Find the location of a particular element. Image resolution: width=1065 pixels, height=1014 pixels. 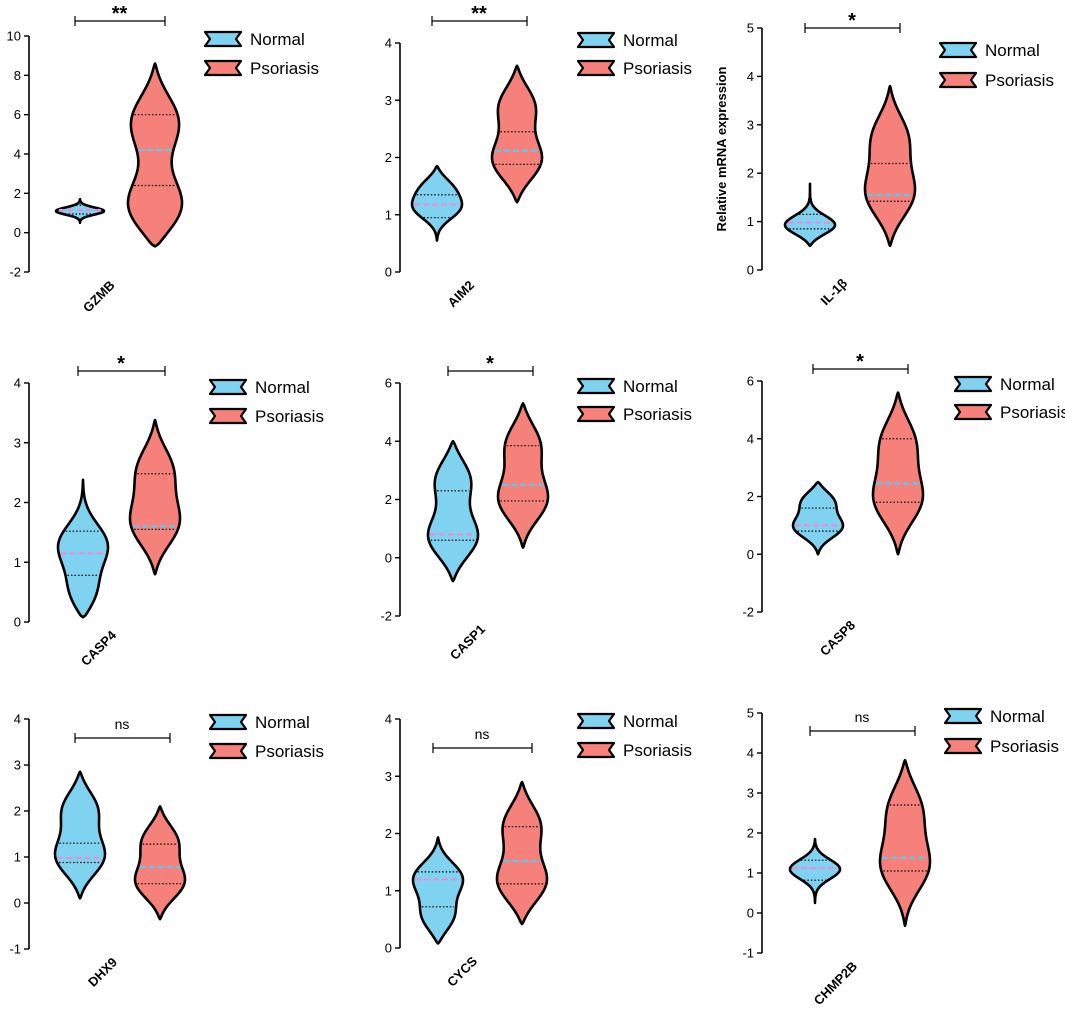

violin-panel-gzmb: -2 0 2 4 6 8 10 ** GZMB Normal Psoriasis is located at coordinates (163, 159).